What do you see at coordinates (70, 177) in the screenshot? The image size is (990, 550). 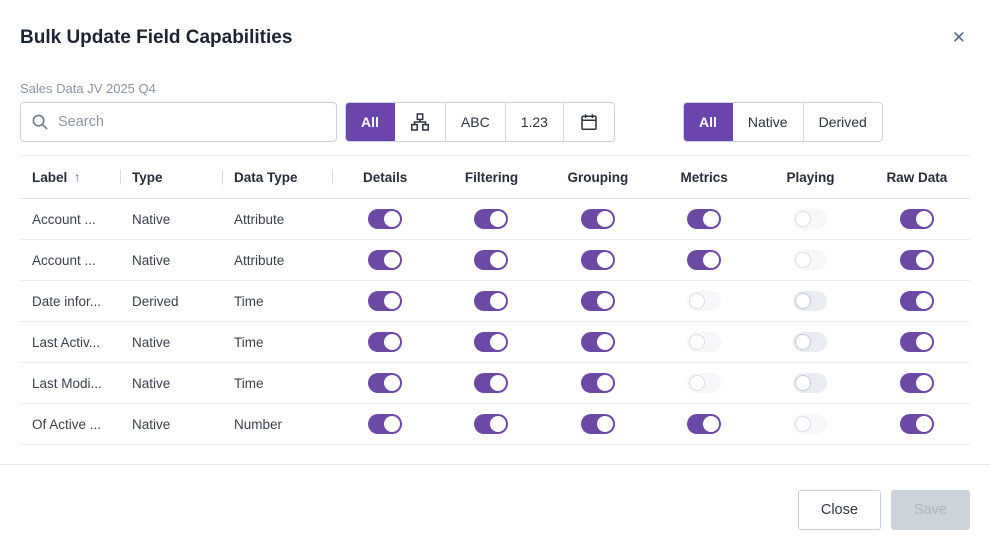 I see `column-header-label: Label ↑` at bounding box center [70, 177].